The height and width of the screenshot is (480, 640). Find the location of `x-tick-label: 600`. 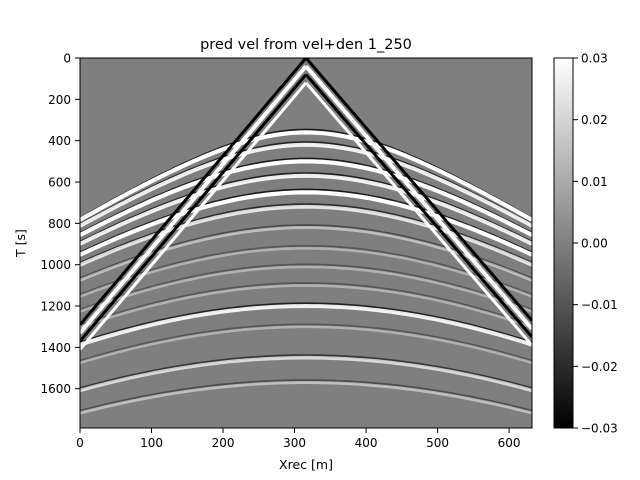

x-tick-label: 600 is located at coordinates (509, 443).